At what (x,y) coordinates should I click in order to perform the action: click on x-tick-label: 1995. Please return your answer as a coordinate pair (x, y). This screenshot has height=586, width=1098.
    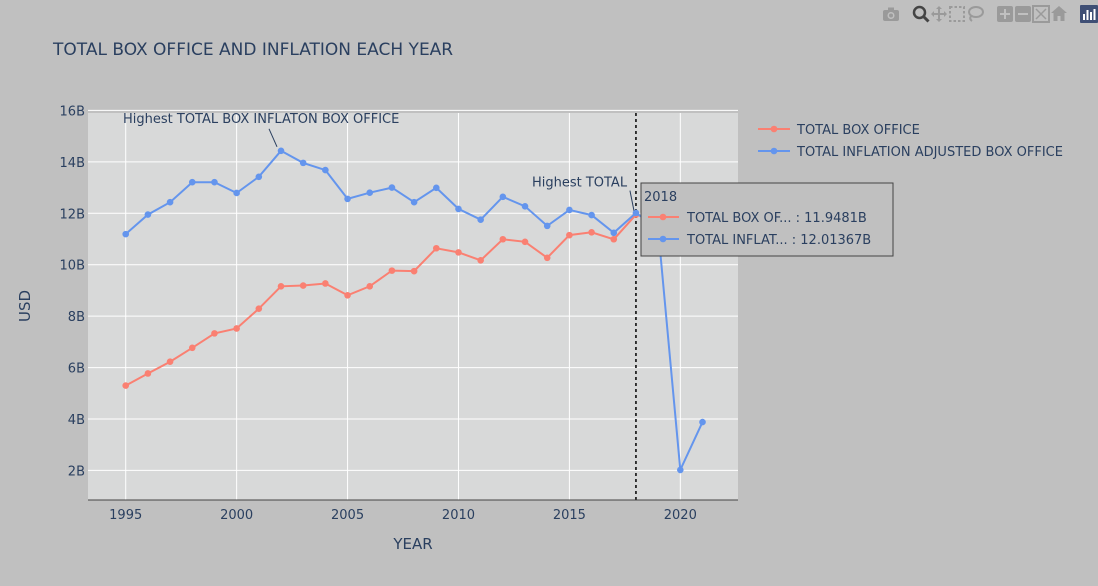
    Looking at the image, I should click on (125, 515).